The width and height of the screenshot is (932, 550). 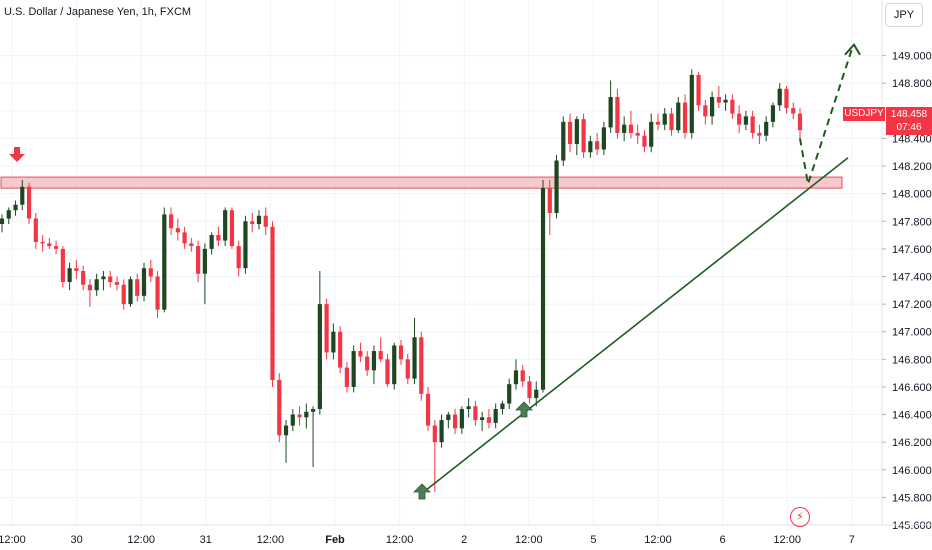 What do you see at coordinates (912, 333) in the screenshot?
I see `price-tick-label: 147.000` at bounding box center [912, 333].